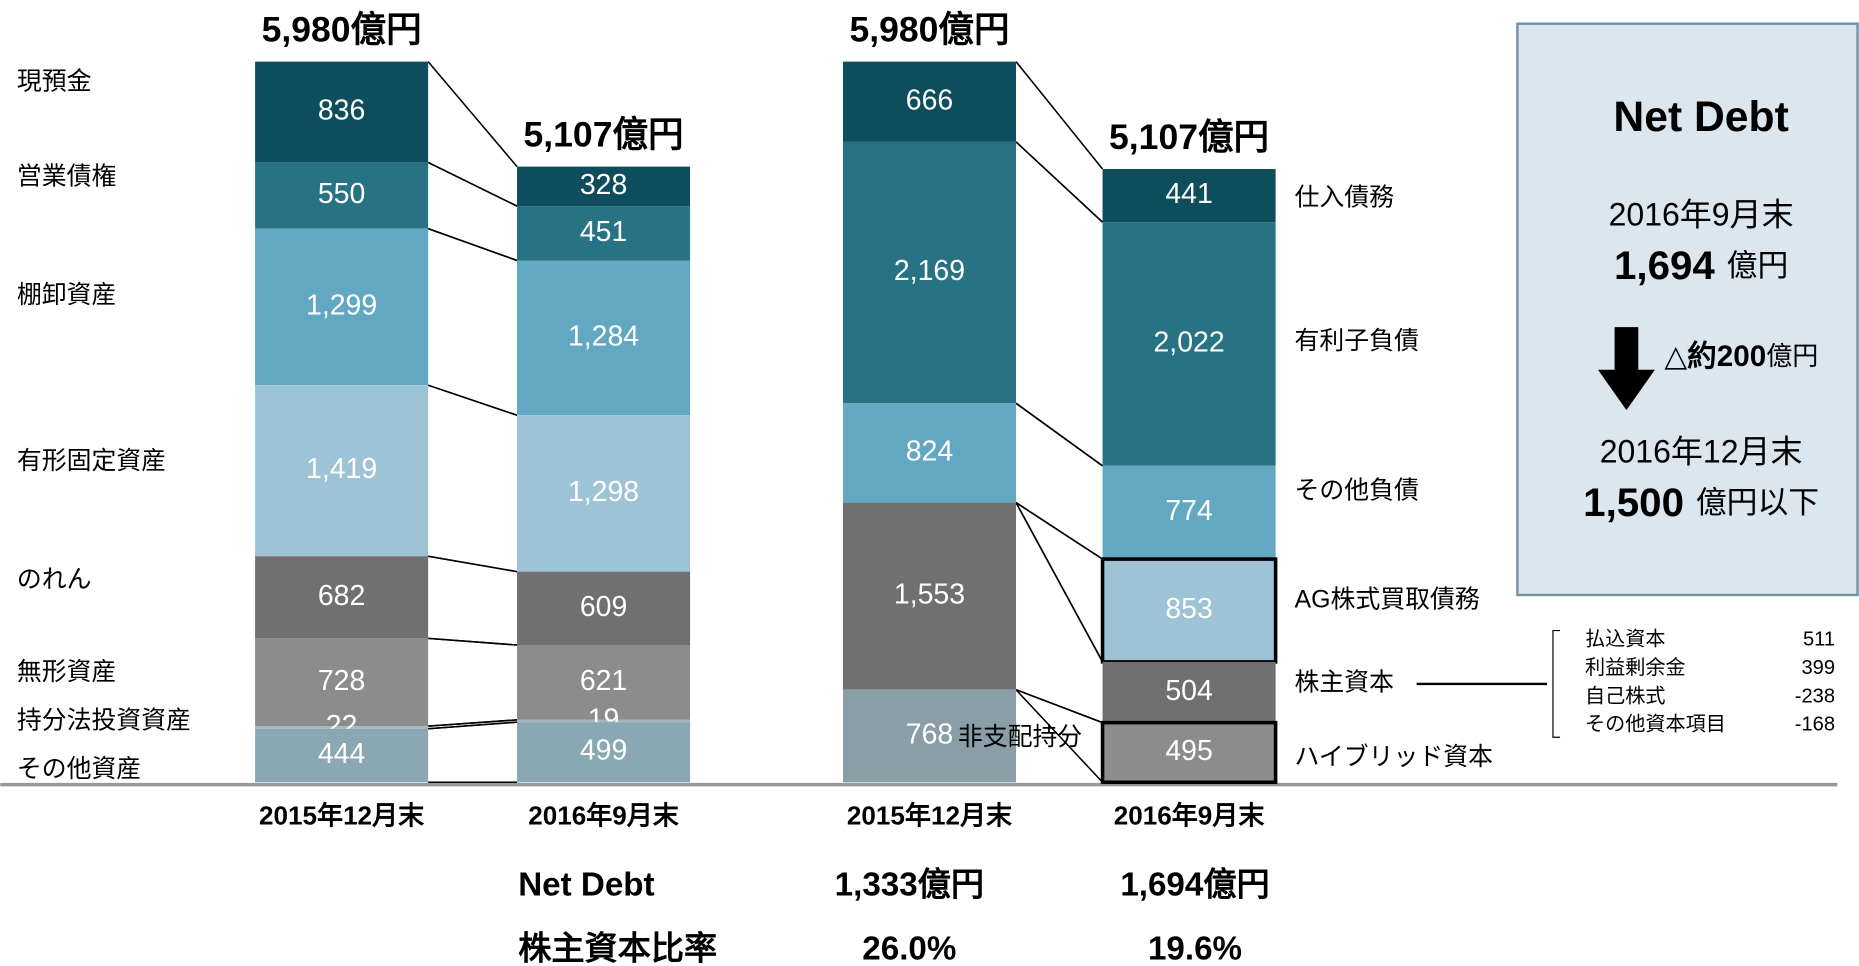  I want to click on callout-title: Net Debt, so click(1700, 117).